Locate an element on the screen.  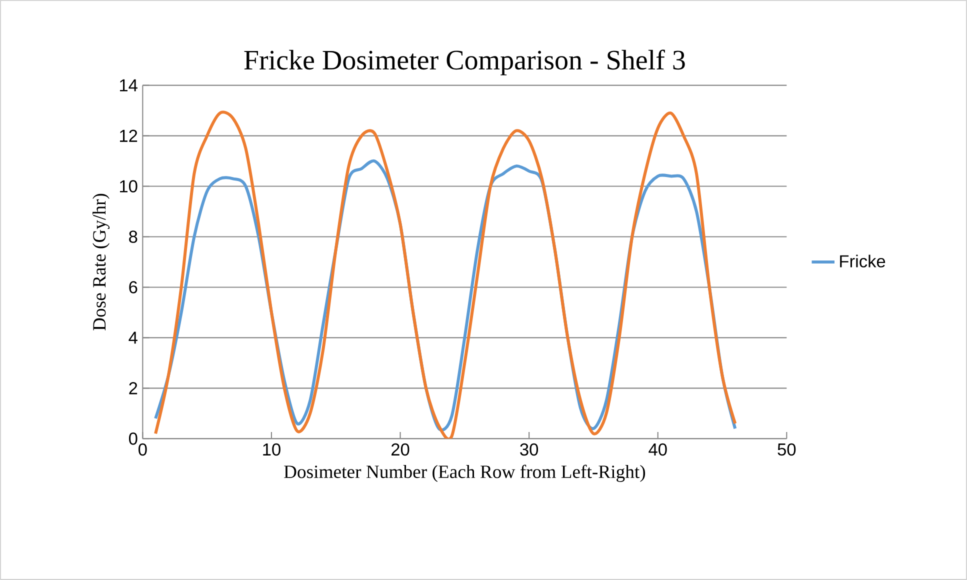
x-axis-title: Dosimeter Number (Each Row from Left-Right) is located at coordinates (465, 473).